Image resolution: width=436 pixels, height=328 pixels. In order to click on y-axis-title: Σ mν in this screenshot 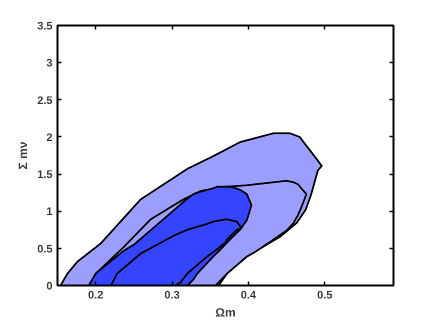, I will do `click(23, 155)`.